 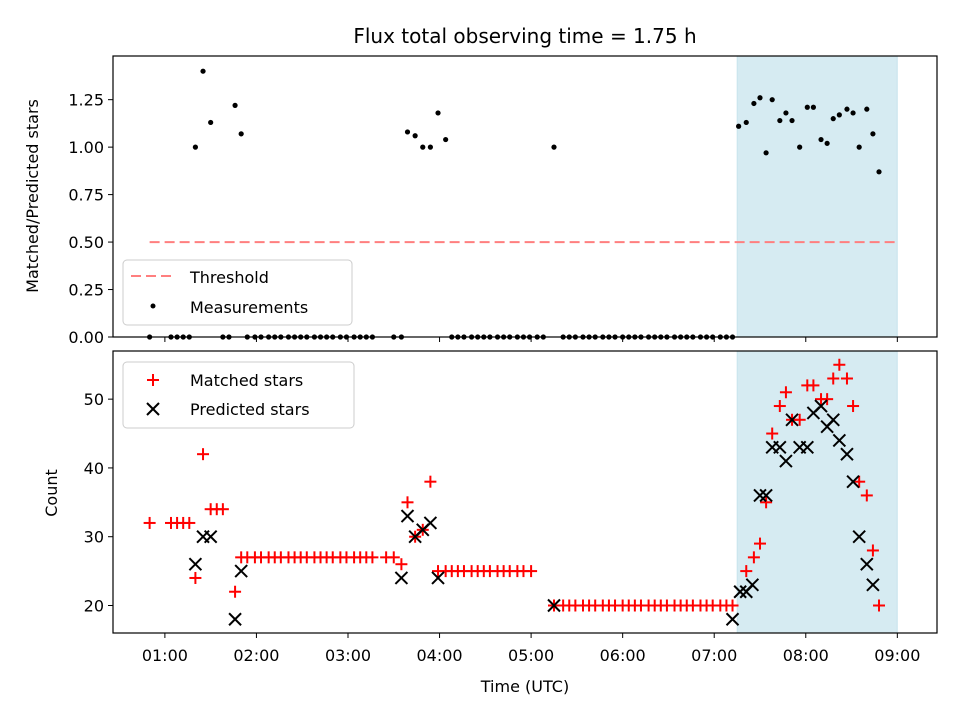 What do you see at coordinates (165, 655) in the screenshot?
I see `bottom-xtick-label: 01:00` at bounding box center [165, 655].